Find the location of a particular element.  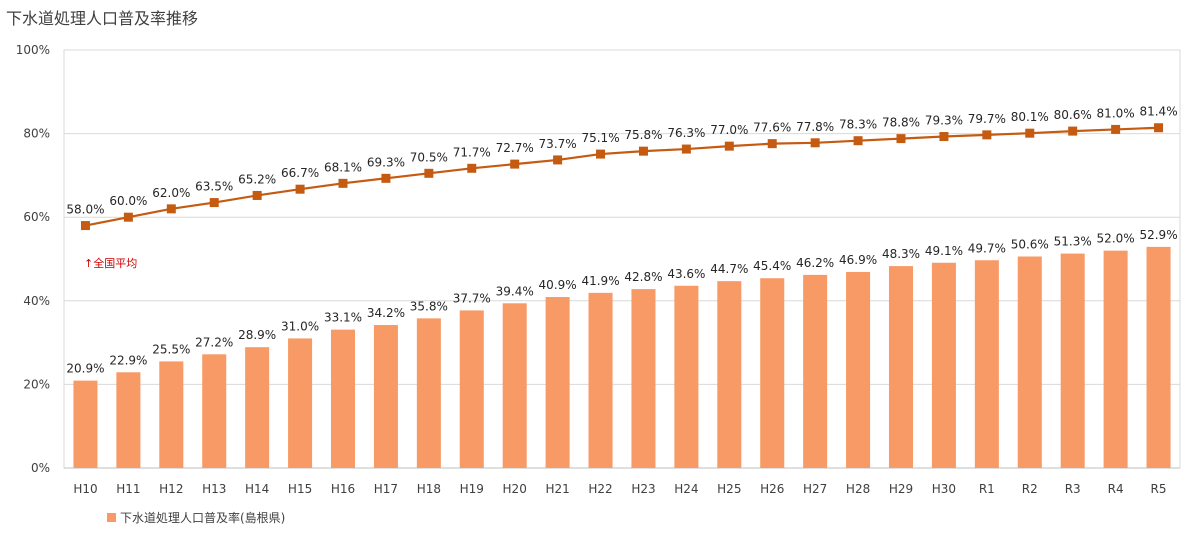

bar-data-label: 45.4% is located at coordinates (772, 266).